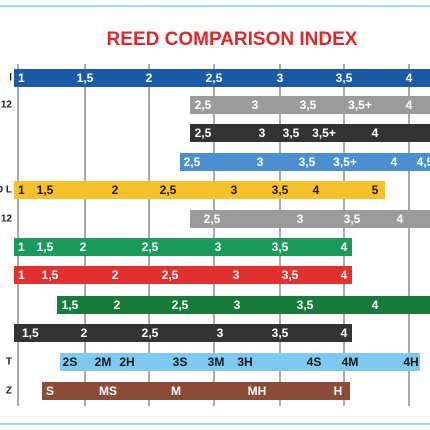 The height and width of the screenshot is (430, 430). I want to click on strength-label: 4M, so click(350, 362).